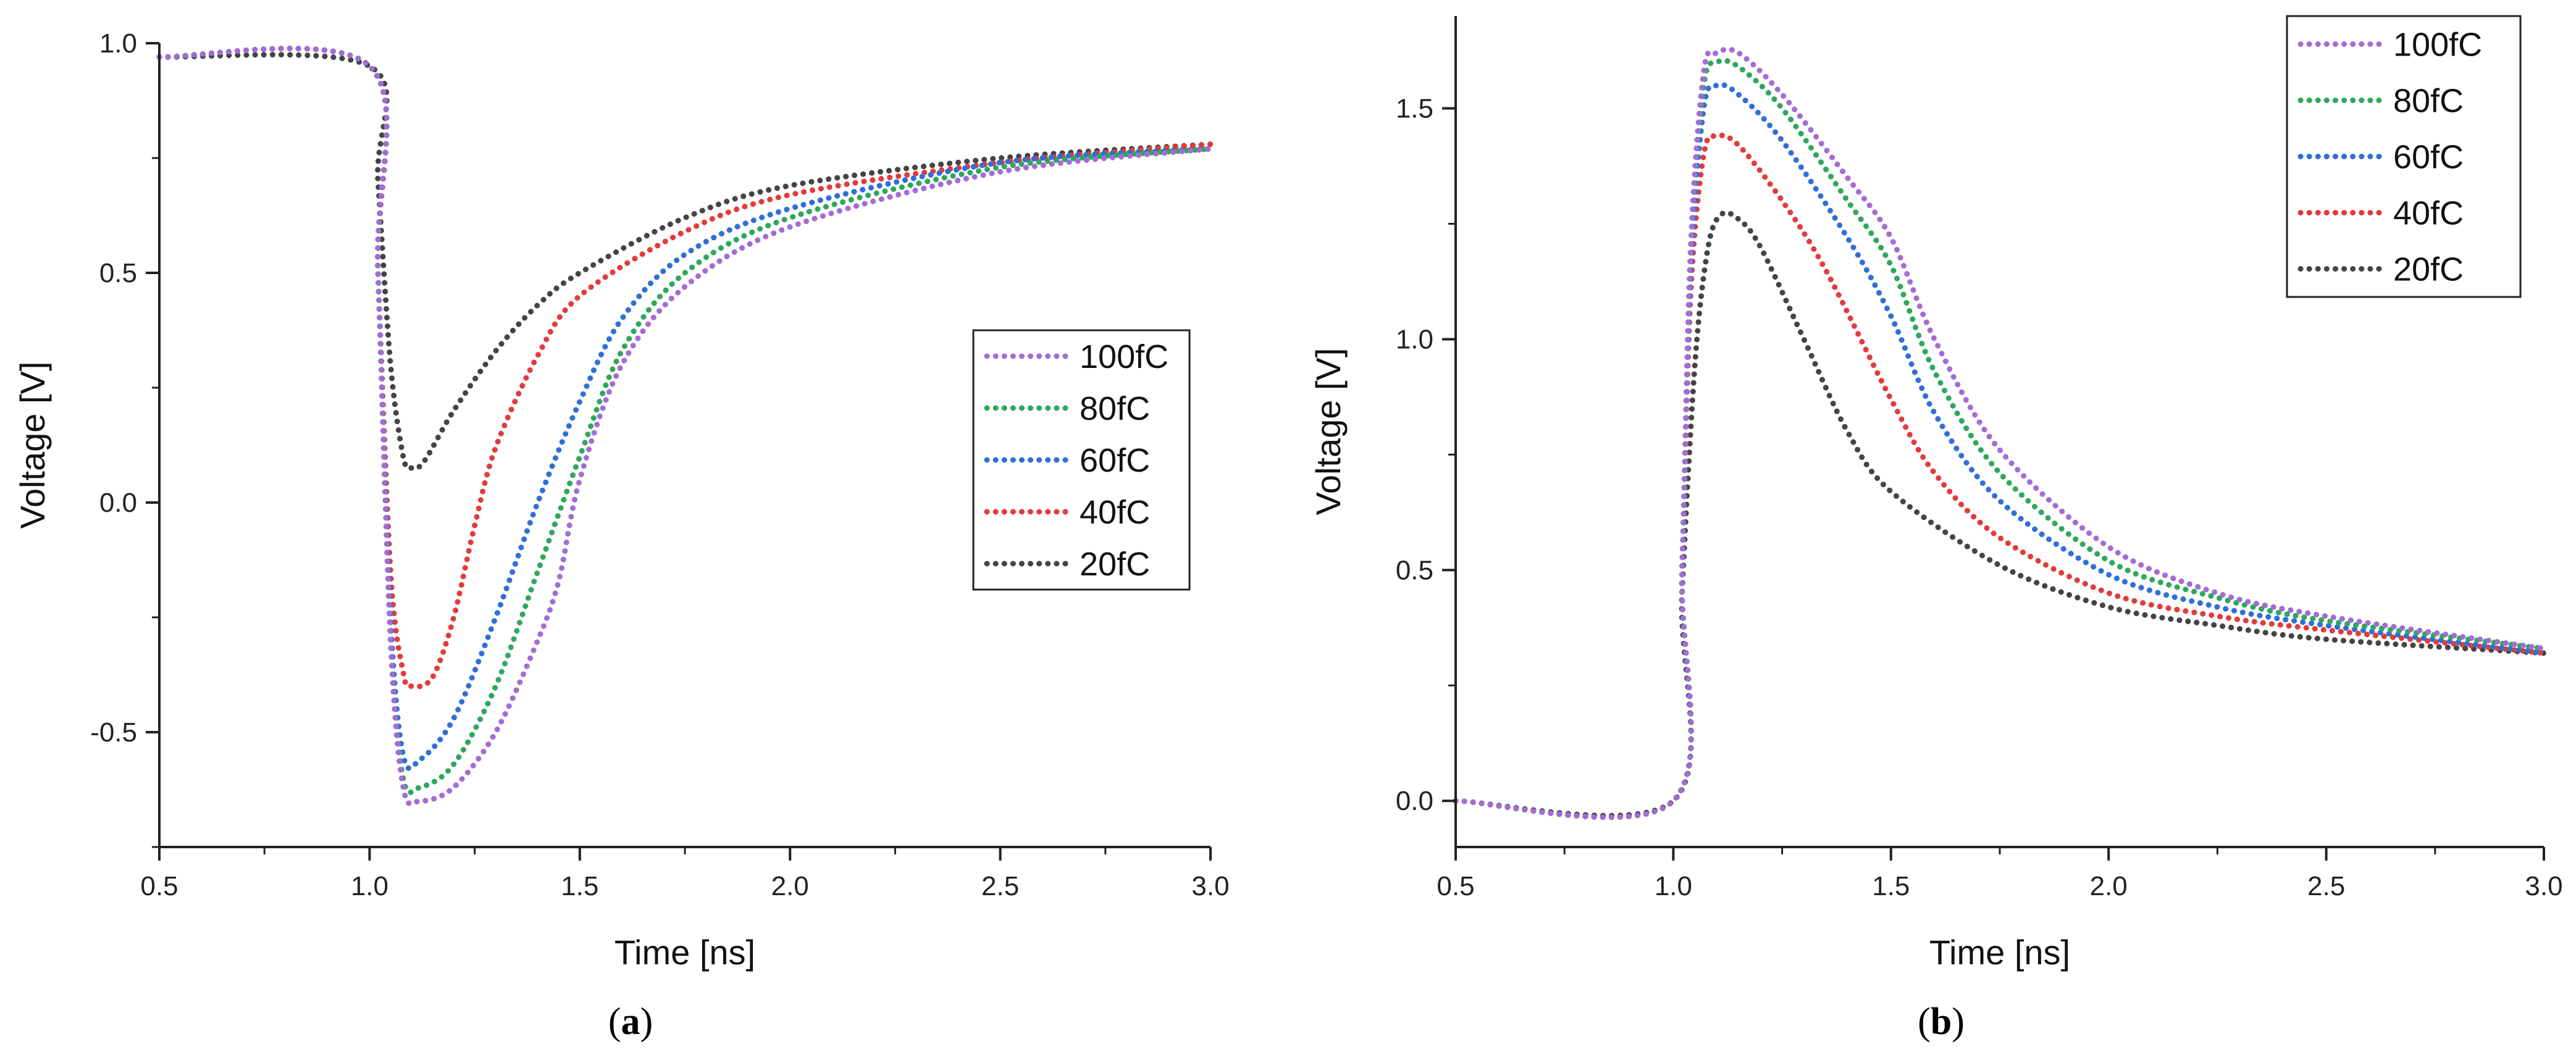 The image size is (2576, 1060). What do you see at coordinates (114, 732) in the screenshot?
I see `y-tick-label: -0.5` at bounding box center [114, 732].